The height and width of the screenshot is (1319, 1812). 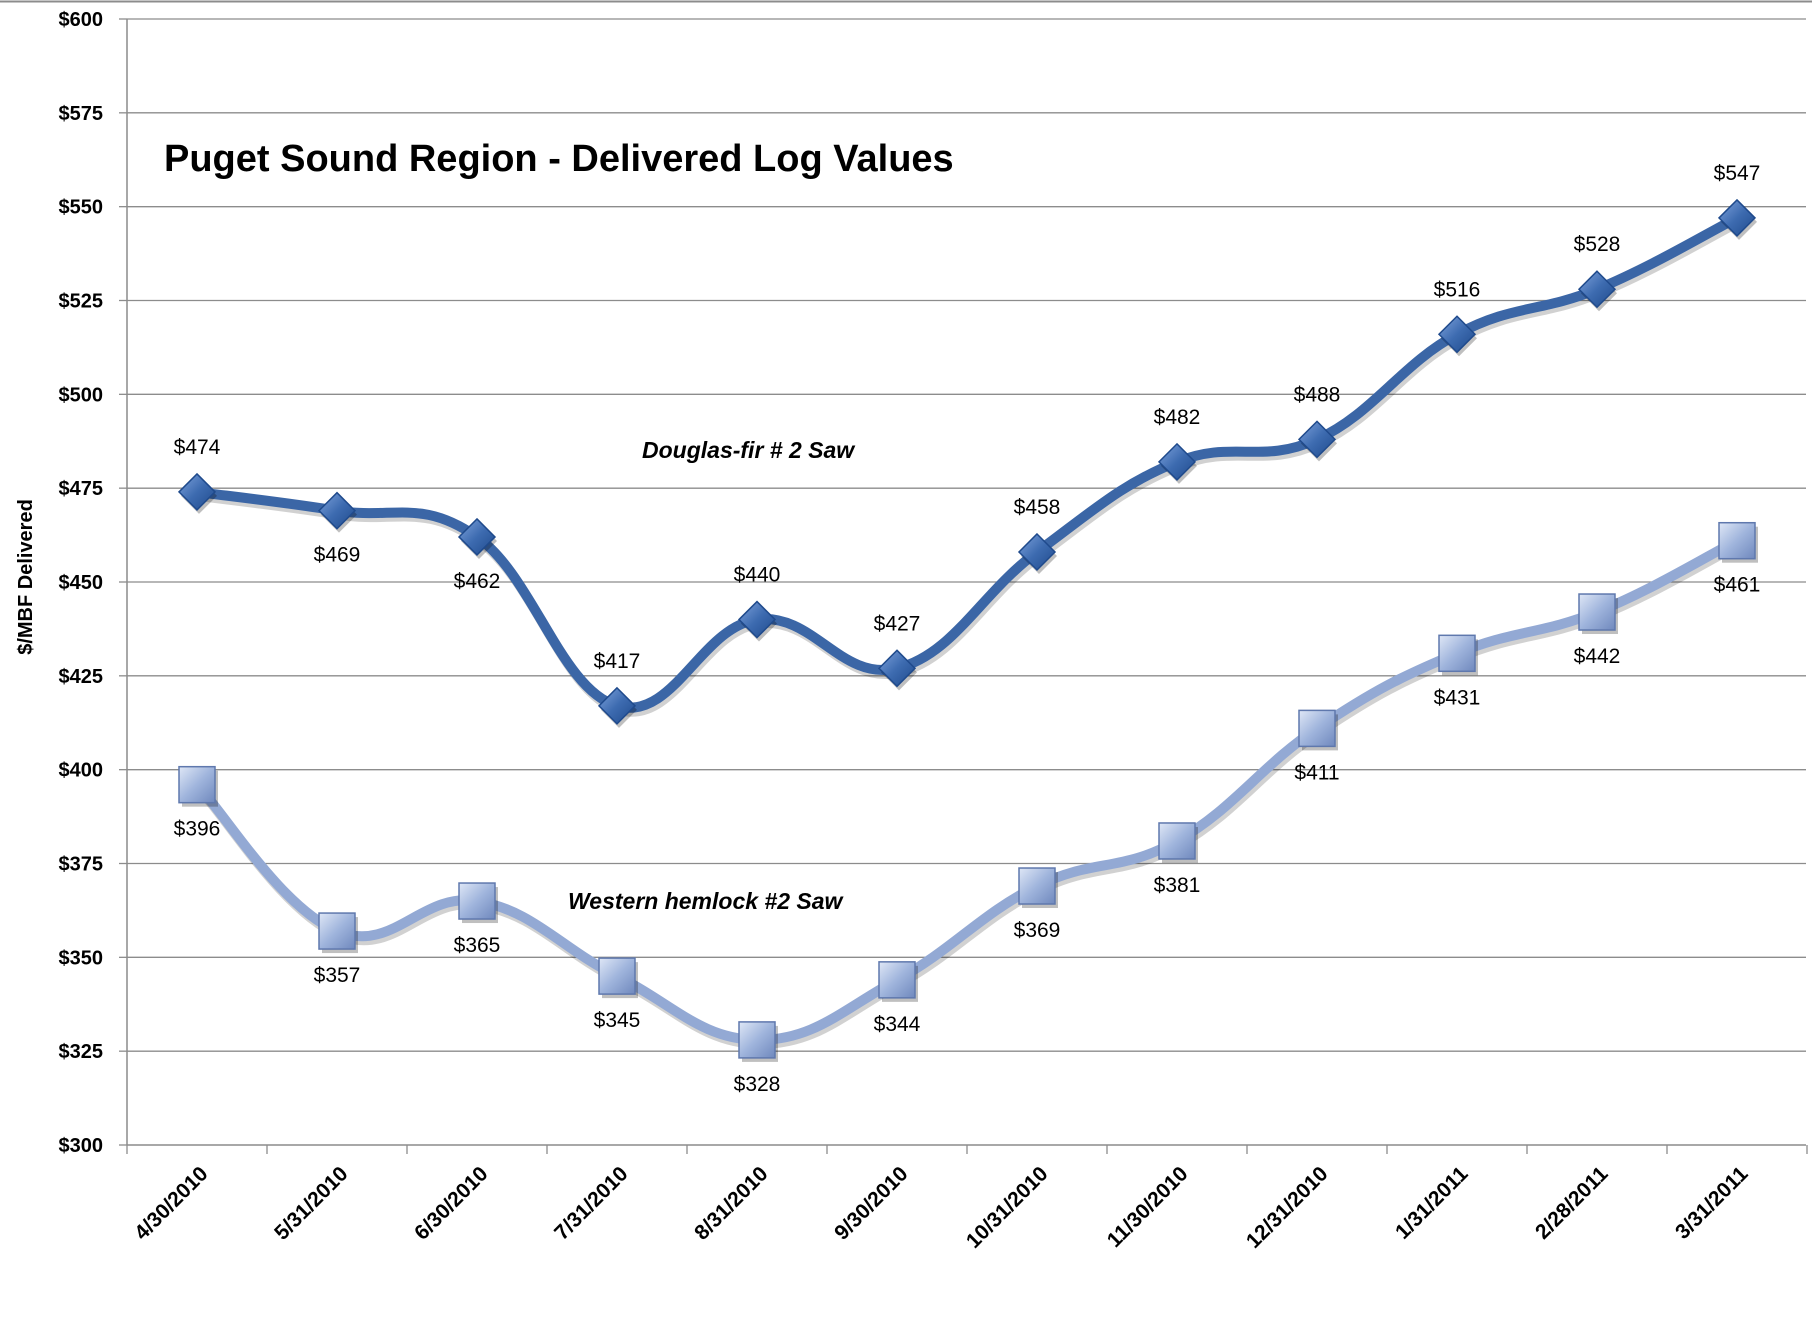 What do you see at coordinates (81, 395) in the screenshot?
I see `y-tick-label: $500` at bounding box center [81, 395].